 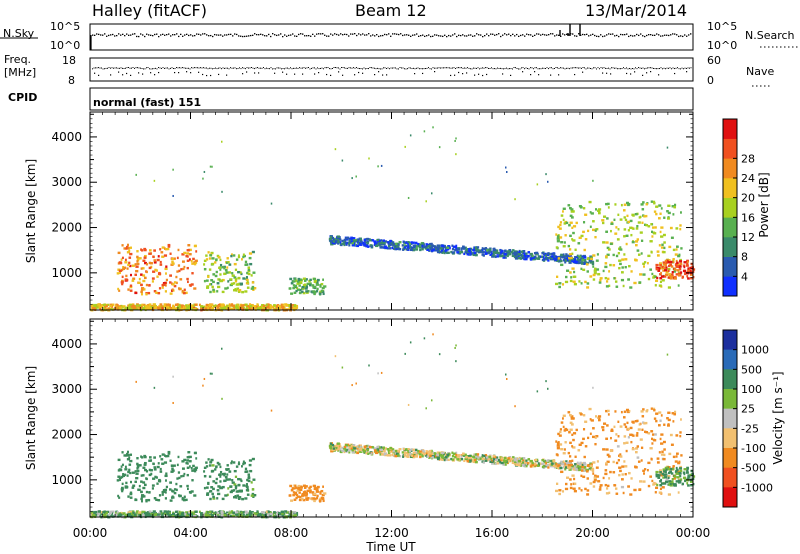 What do you see at coordinates (66, 228) in the screenshot?
I see `y-tick-label: 2000` at bounding box center [66, 228].